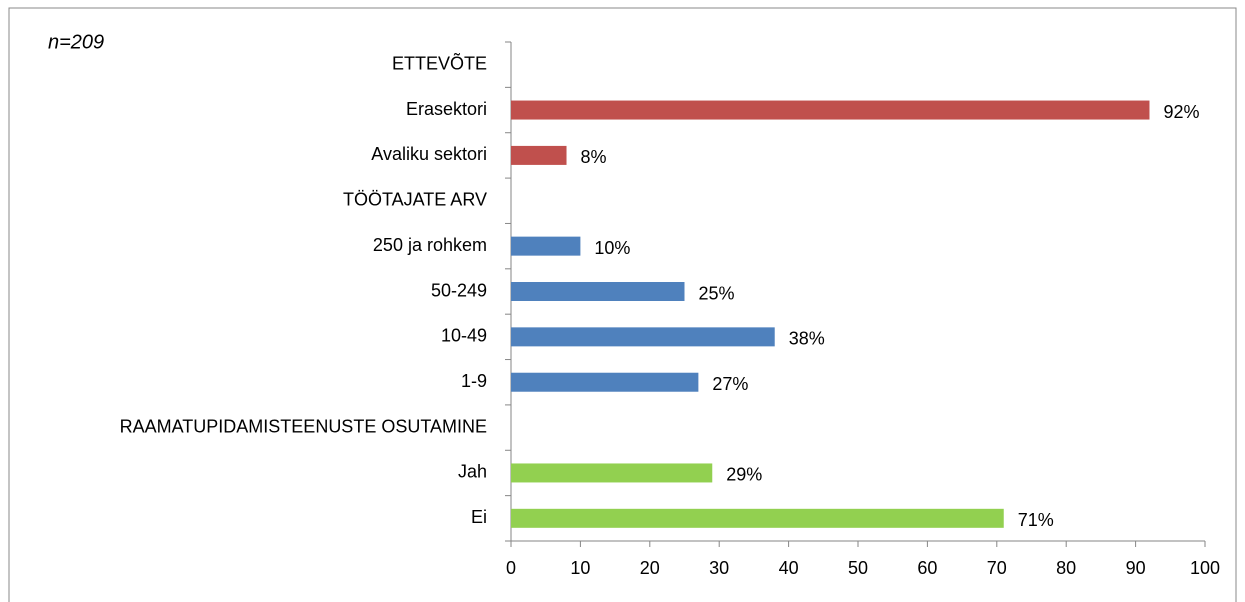 This screenshot has width=1245, height=602. Describe the element at coordinates (1205, 568) in the screenshot. I see `x-tick-label: 100` at that location.